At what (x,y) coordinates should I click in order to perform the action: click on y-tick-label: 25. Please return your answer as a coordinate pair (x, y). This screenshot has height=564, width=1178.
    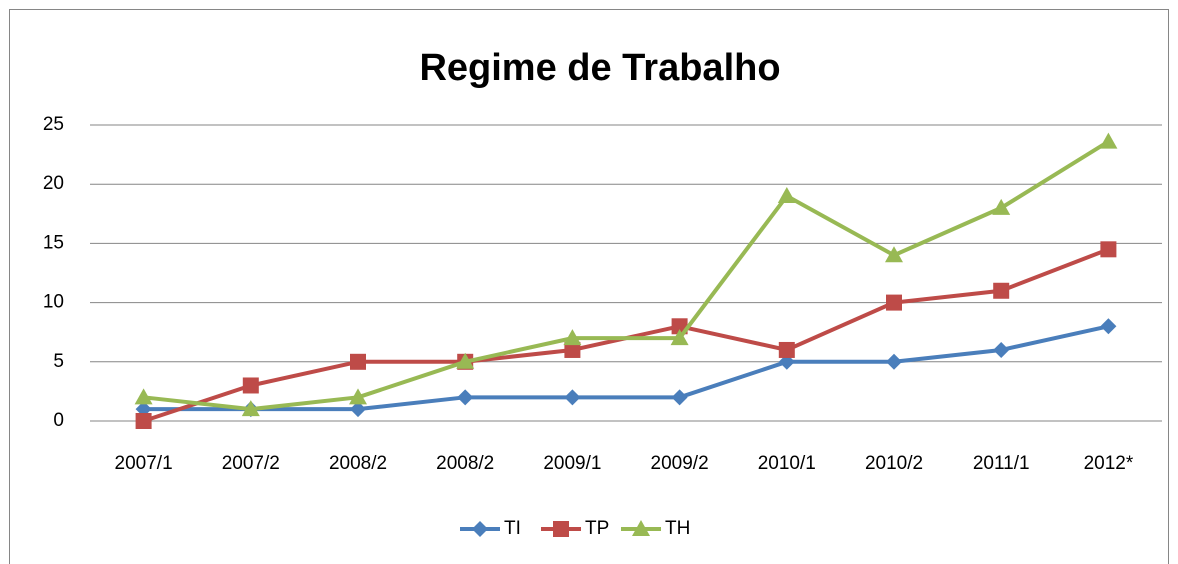
    Looking at the image, I should click on (53, 124).